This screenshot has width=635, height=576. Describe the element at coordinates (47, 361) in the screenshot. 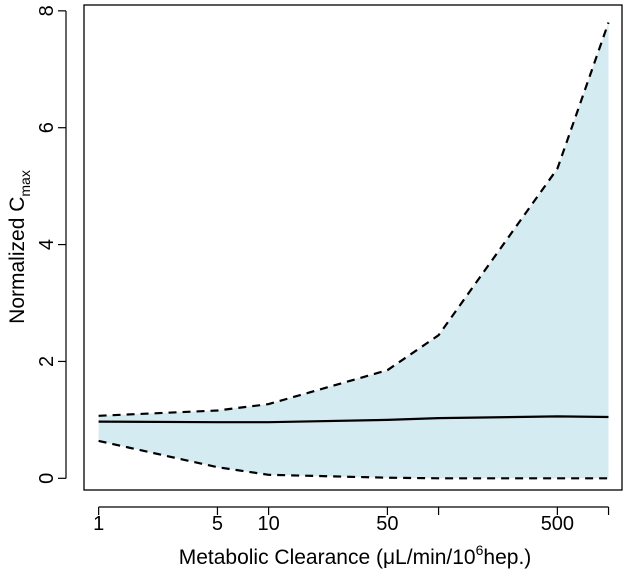

I see `y-tick-label: 2` at that location.